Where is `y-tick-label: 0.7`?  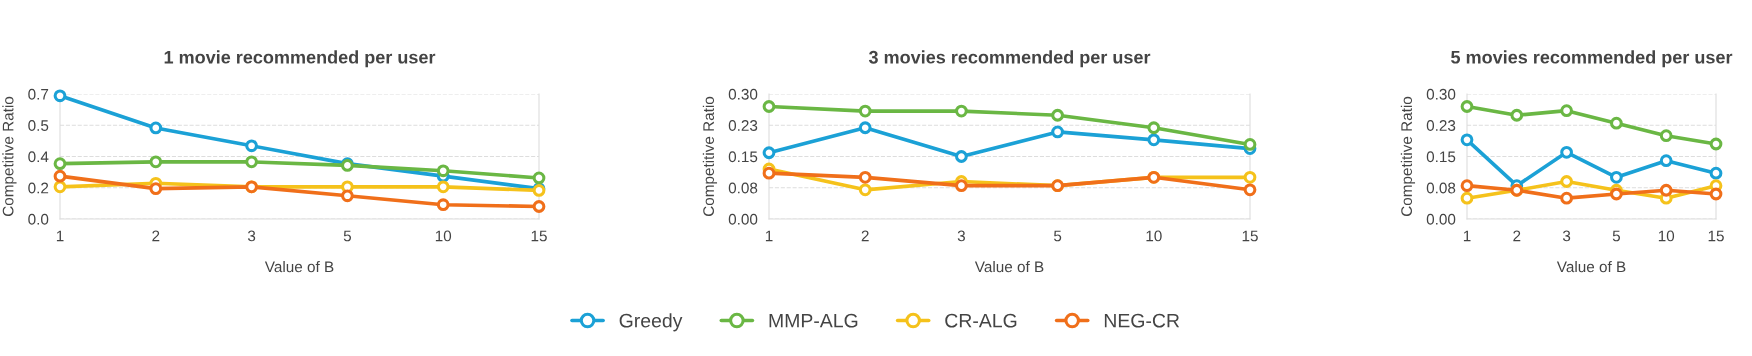
y-tick-label: 0.7 is located at coordinates (38, 94).